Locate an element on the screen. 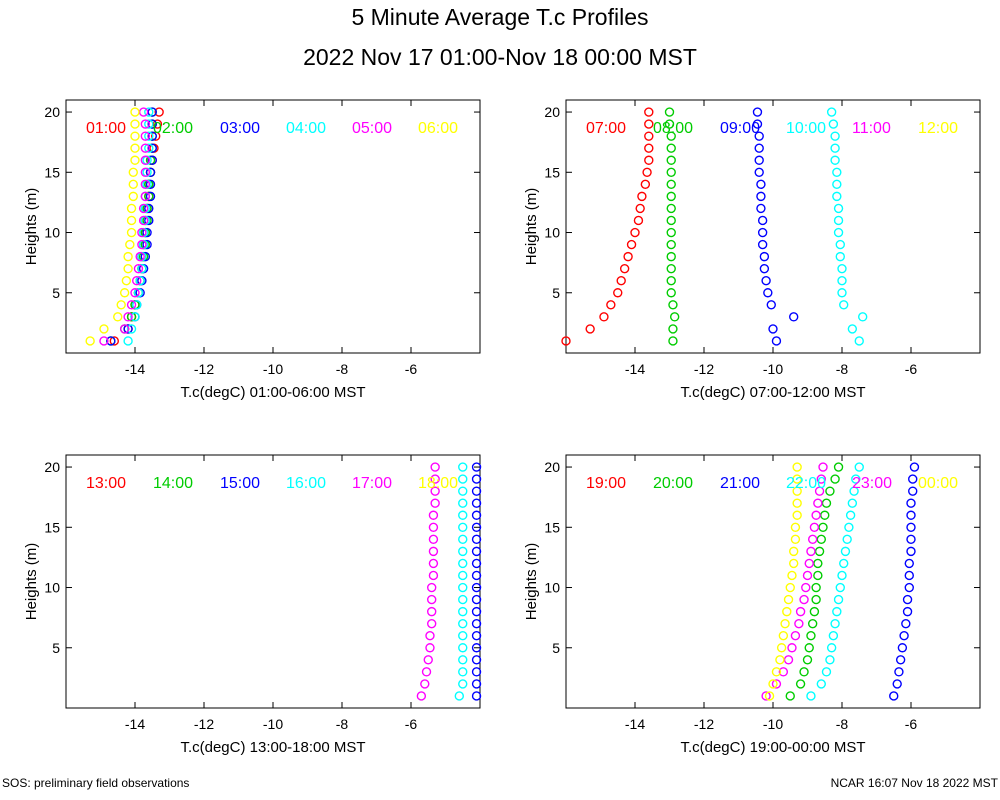 This screenshot has height=800, width=1000. x-axis-label: T.c(degC) 01:00-06:00 MST is located at coordinates (272, 392).